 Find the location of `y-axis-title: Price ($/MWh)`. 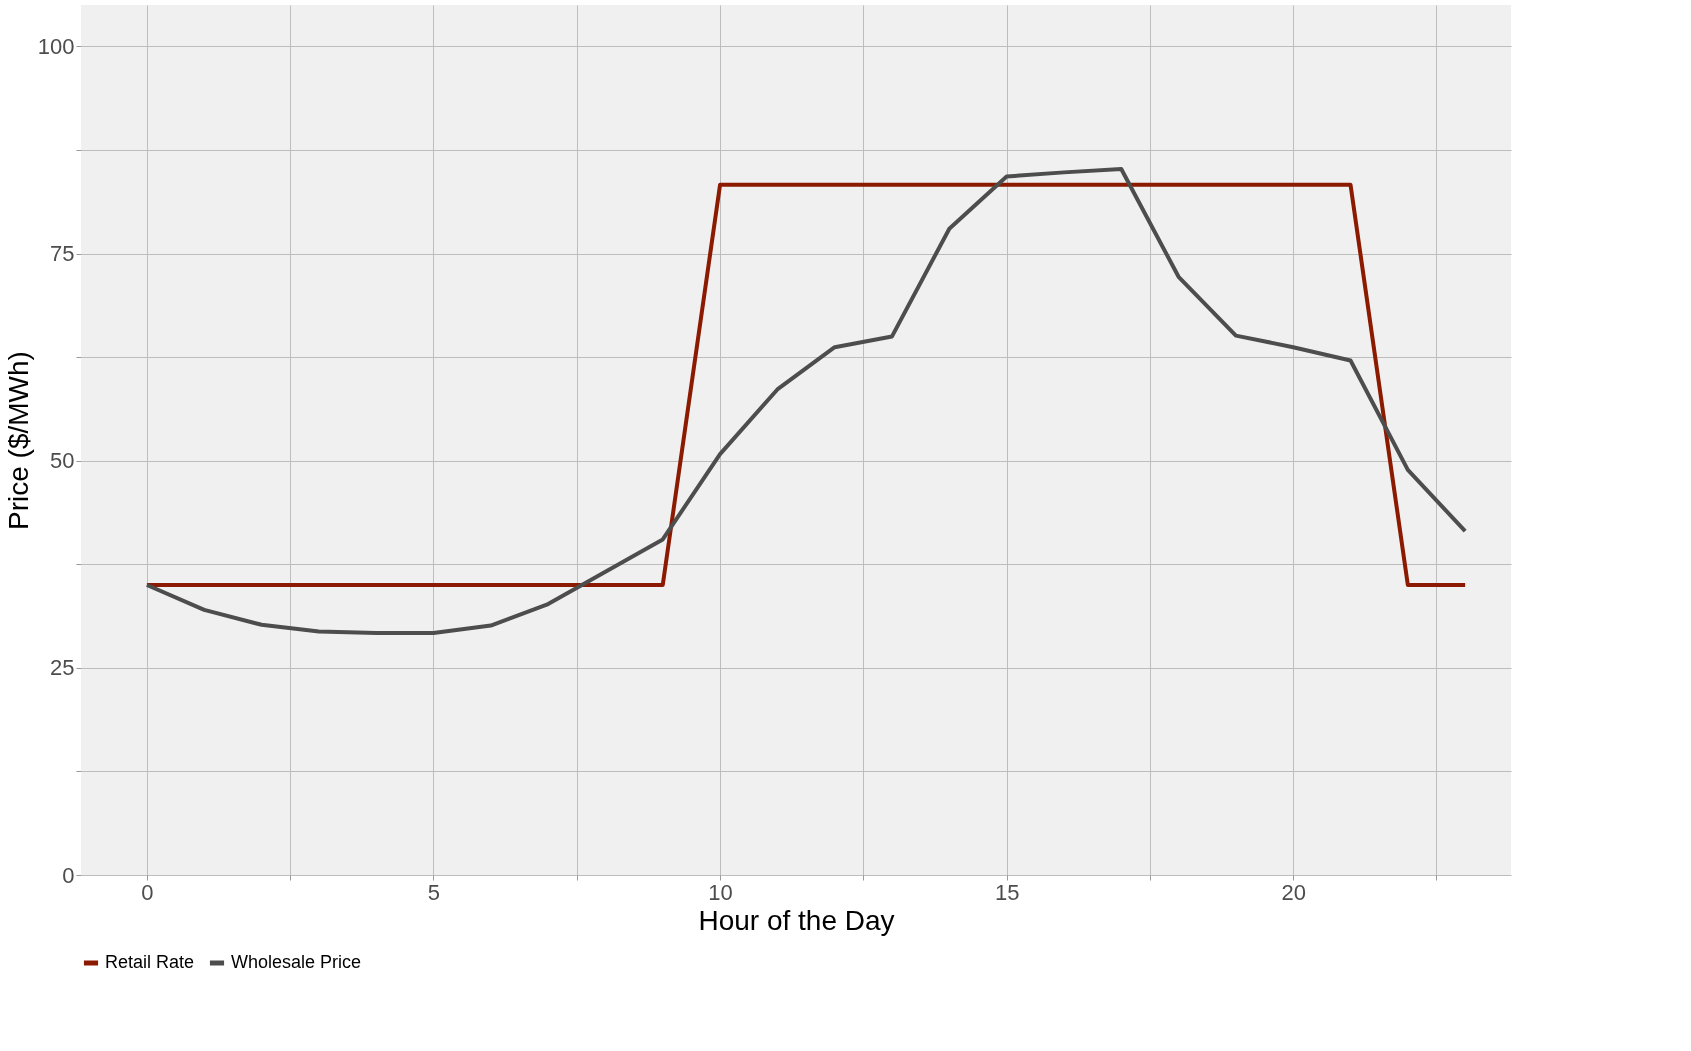

y-axis-title: Price ($/MWh) is located at coordinates (18, 440).